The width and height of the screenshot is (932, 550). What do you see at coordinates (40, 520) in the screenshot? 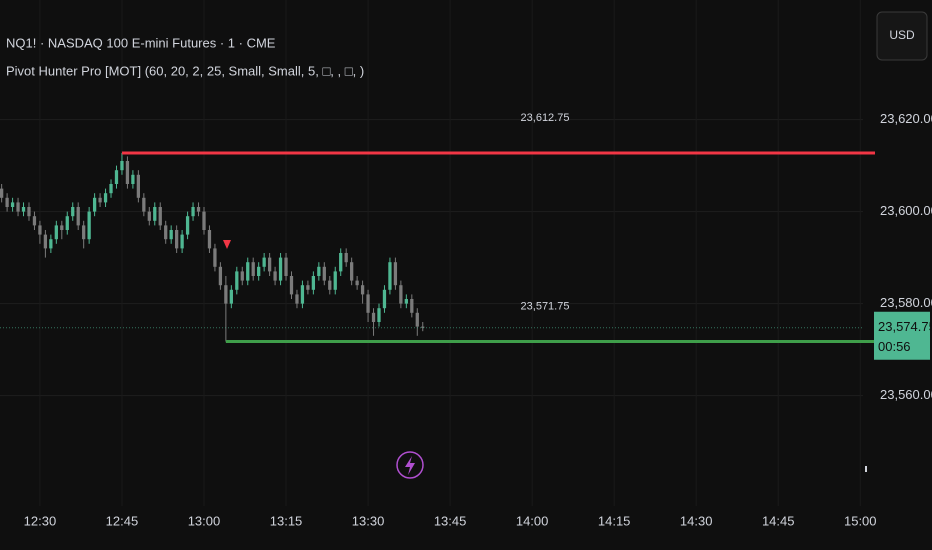
I see `x-tick-label: 12:30` at bounding box center [40, 520].